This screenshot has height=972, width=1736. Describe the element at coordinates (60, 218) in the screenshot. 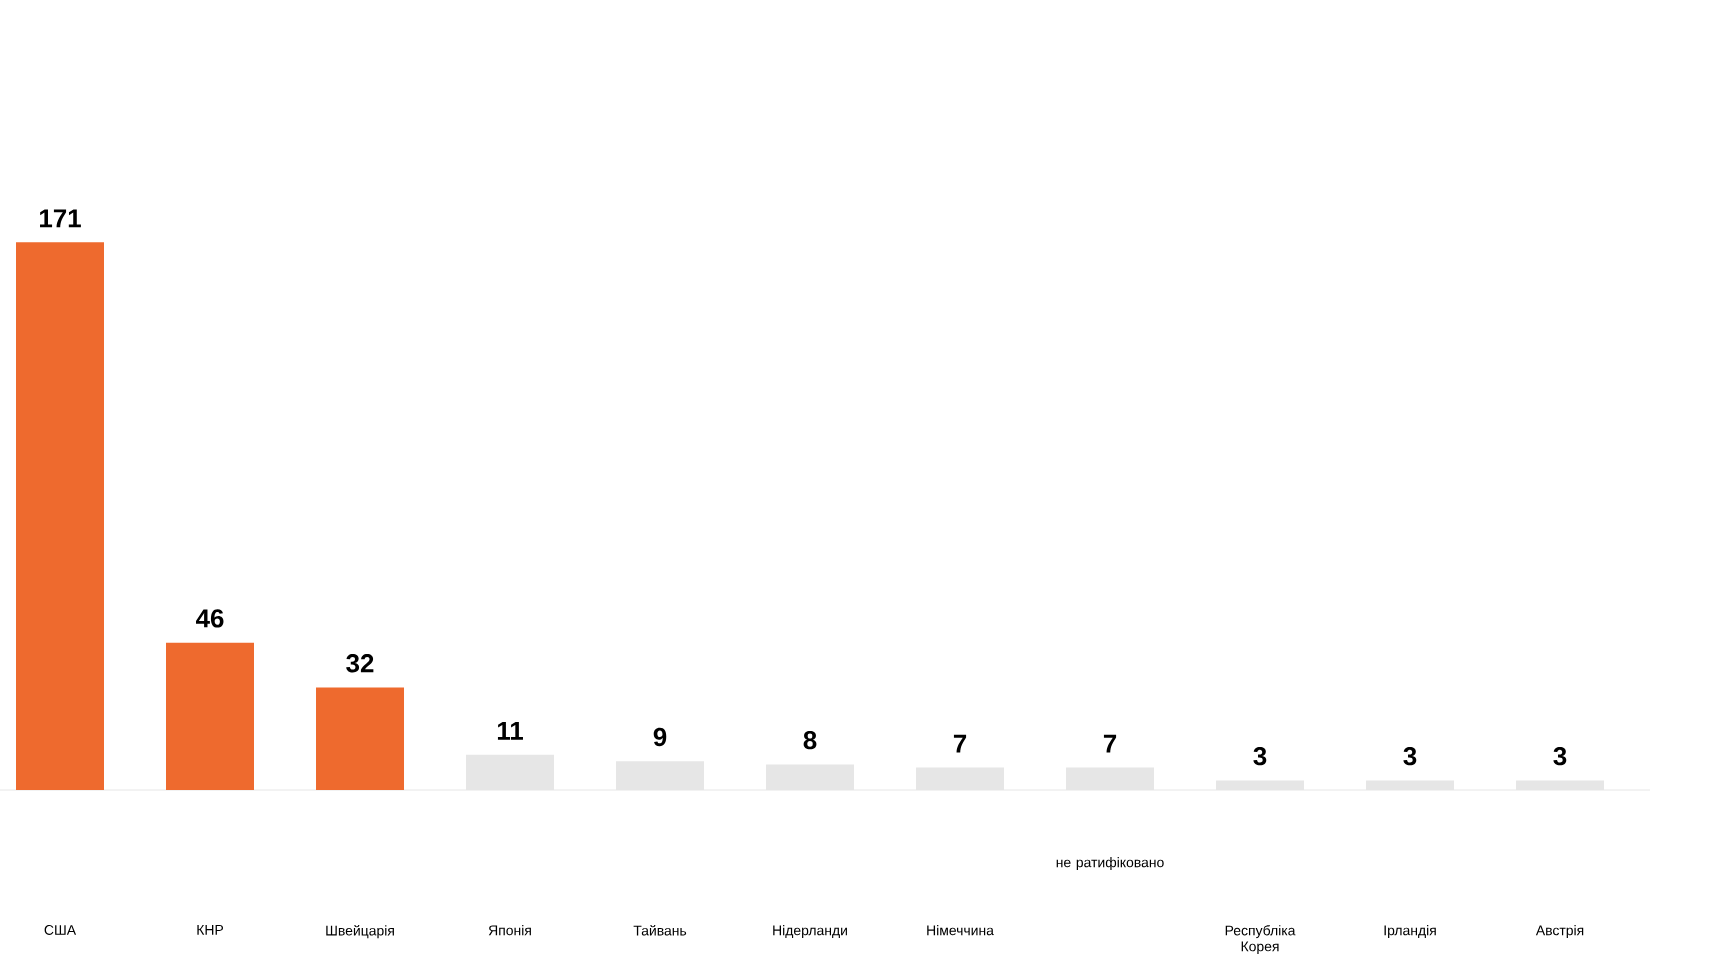

I see `data-label: 171` at that location.